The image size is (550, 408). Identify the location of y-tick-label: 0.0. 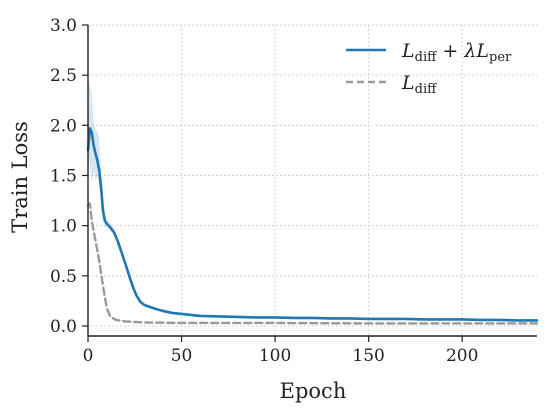
(63, 327).